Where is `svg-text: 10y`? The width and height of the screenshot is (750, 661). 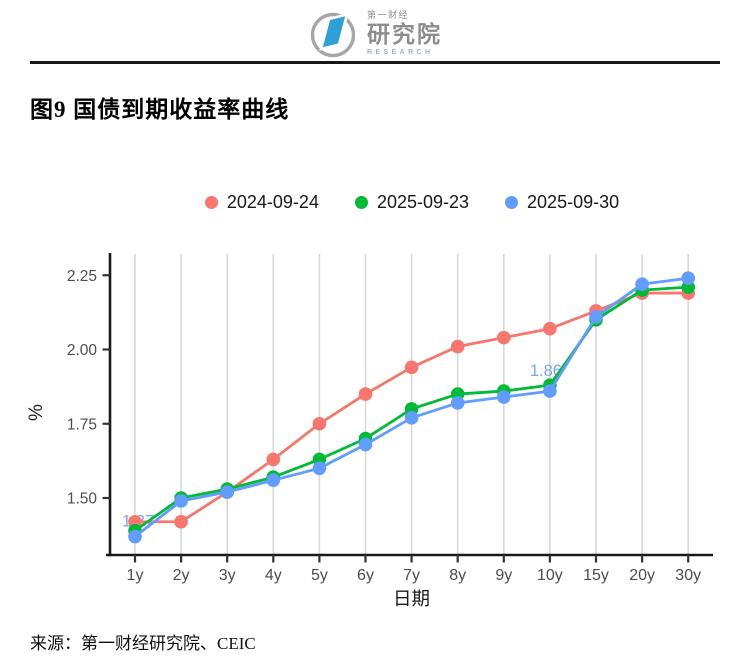 svg-text: 10y is located at coordinates (550, 575).